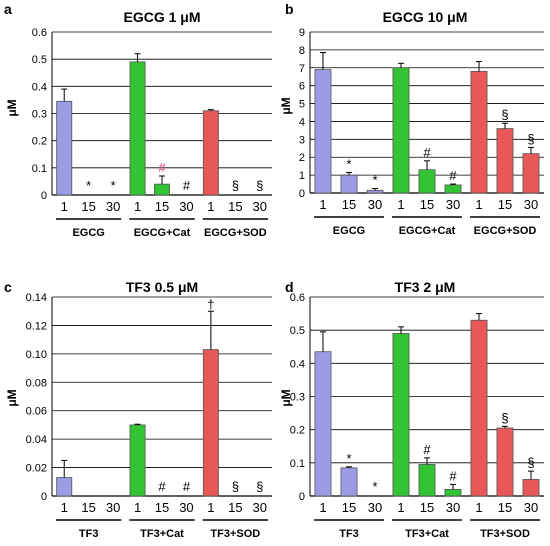 The image size is (550, 546). I want to click on y-tick-label: 5, so click(302, 105).